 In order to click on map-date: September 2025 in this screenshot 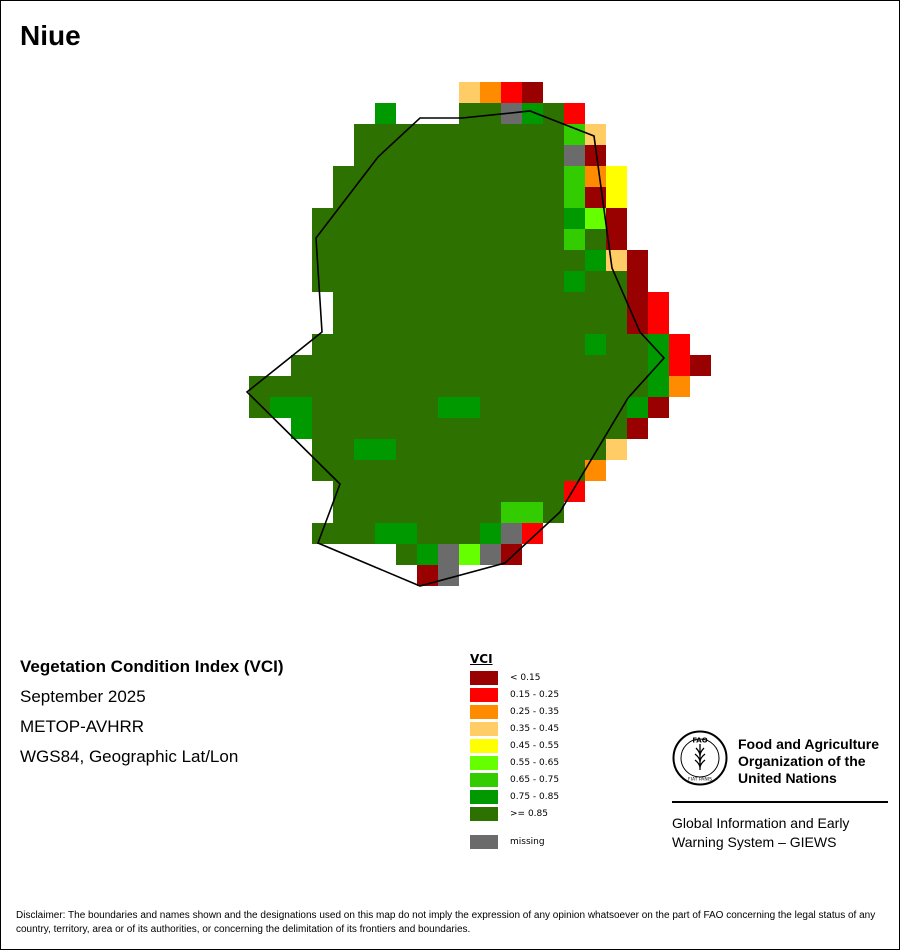, I will do `click(83, 696)`.